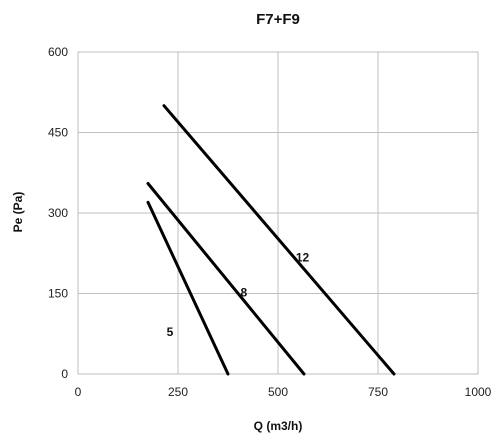 Image resolution: width=499 pixels, height=441 pixels. What do you see at coordinates (243, 292) in the screenshot?
I see `series-label-8: 8` at bounding box center [243, 292].